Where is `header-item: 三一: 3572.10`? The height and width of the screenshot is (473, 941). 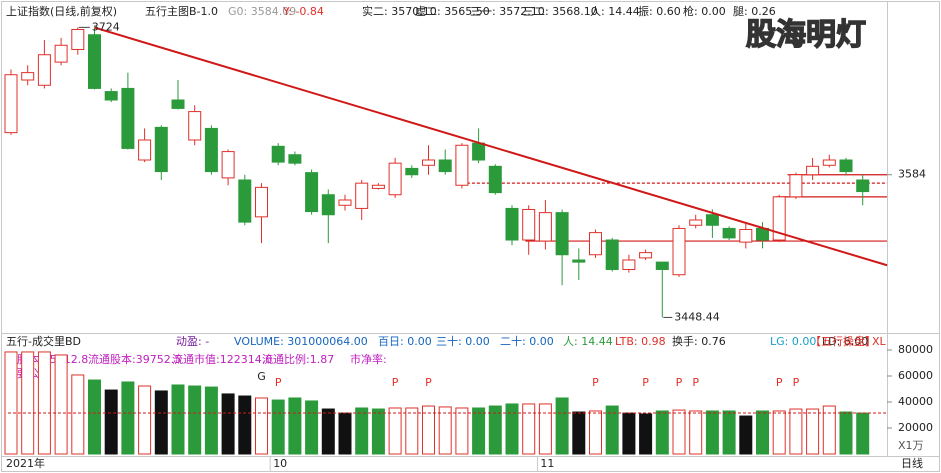
header-item: 三一: 3572.10 is located at coordinates (507, 11).